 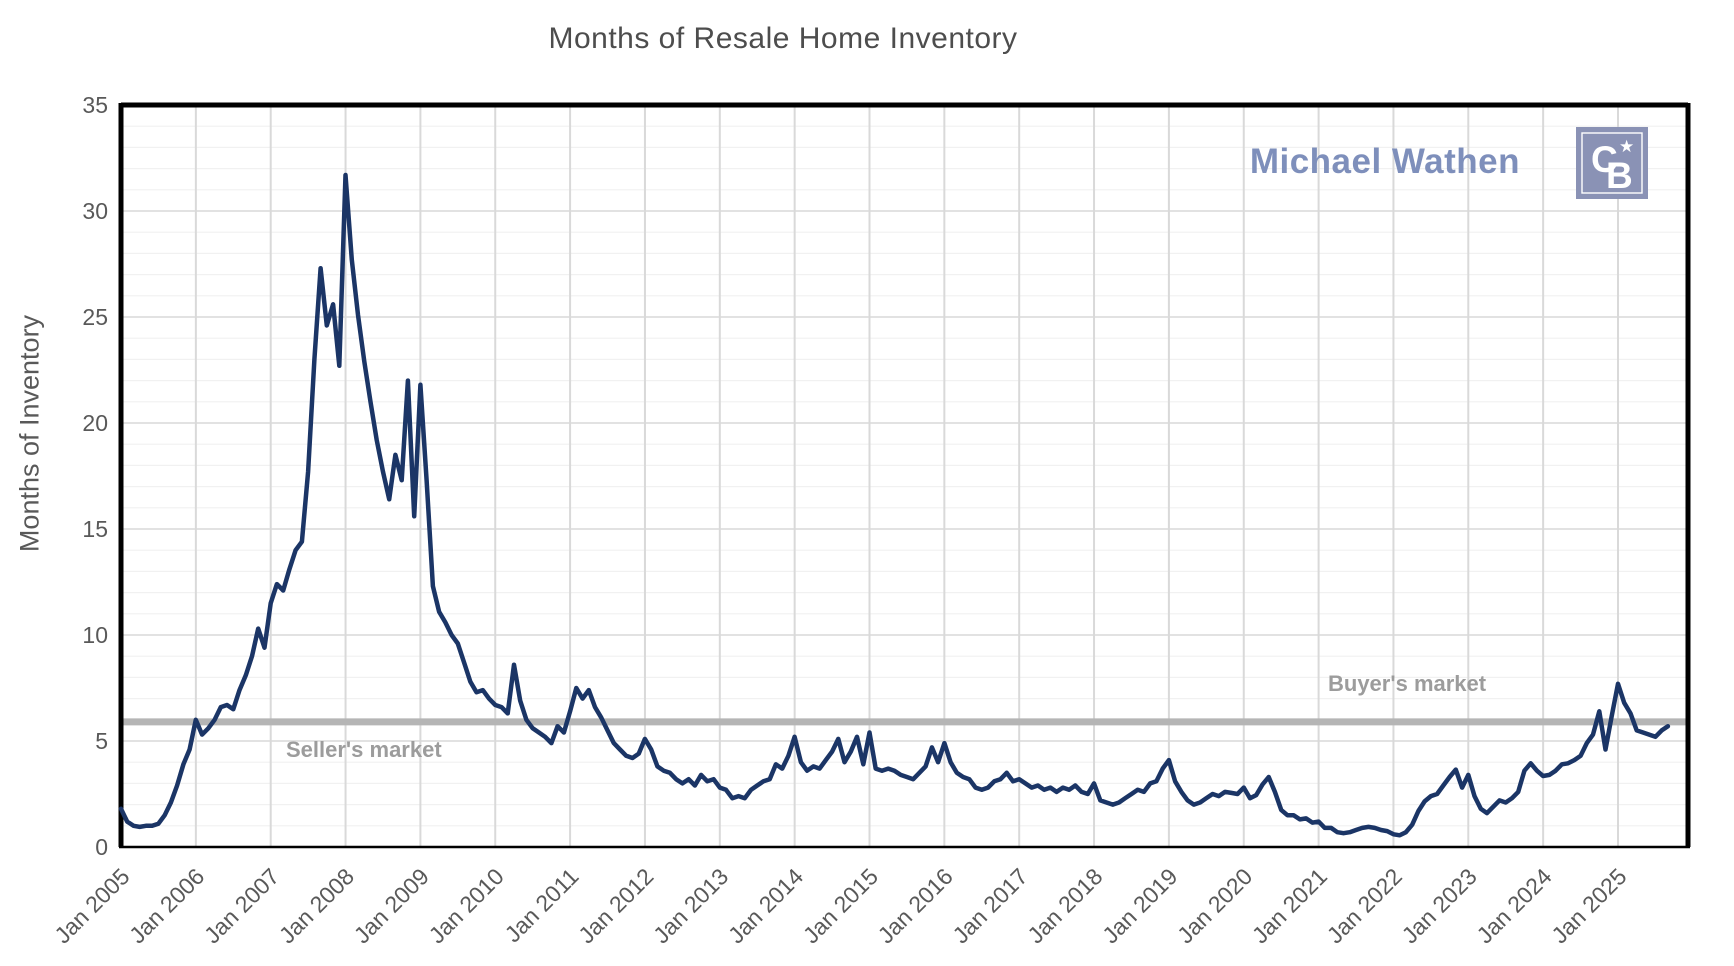 I want to click on x-tick-label: Jan 2010, so click(x=465, y=905).